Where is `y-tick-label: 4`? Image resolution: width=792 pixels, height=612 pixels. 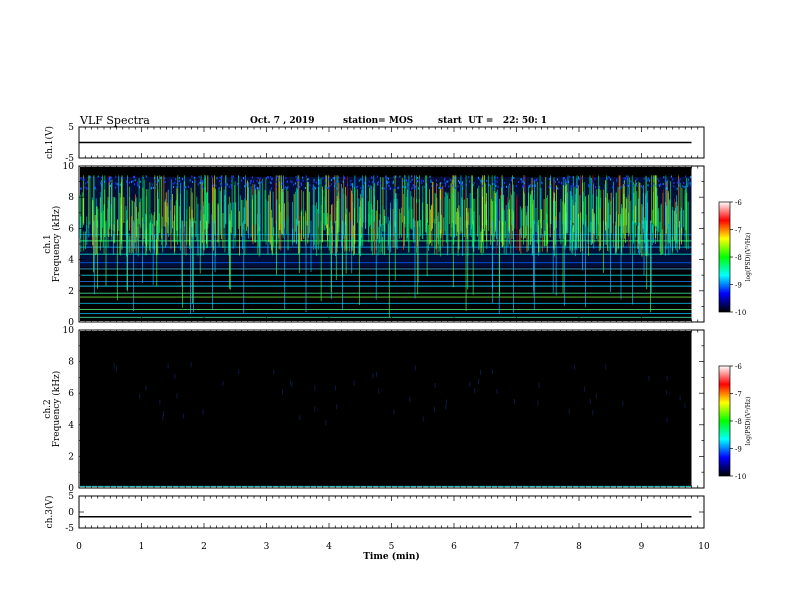 y-tick-label: 4 is located at coordinates (71, 261).